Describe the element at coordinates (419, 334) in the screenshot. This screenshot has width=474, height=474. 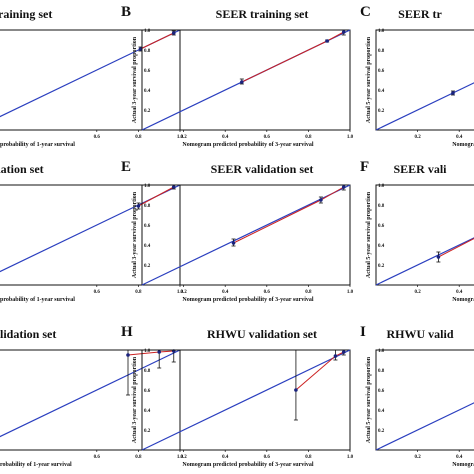
I see `panel-title: RHWU valid` at that location.